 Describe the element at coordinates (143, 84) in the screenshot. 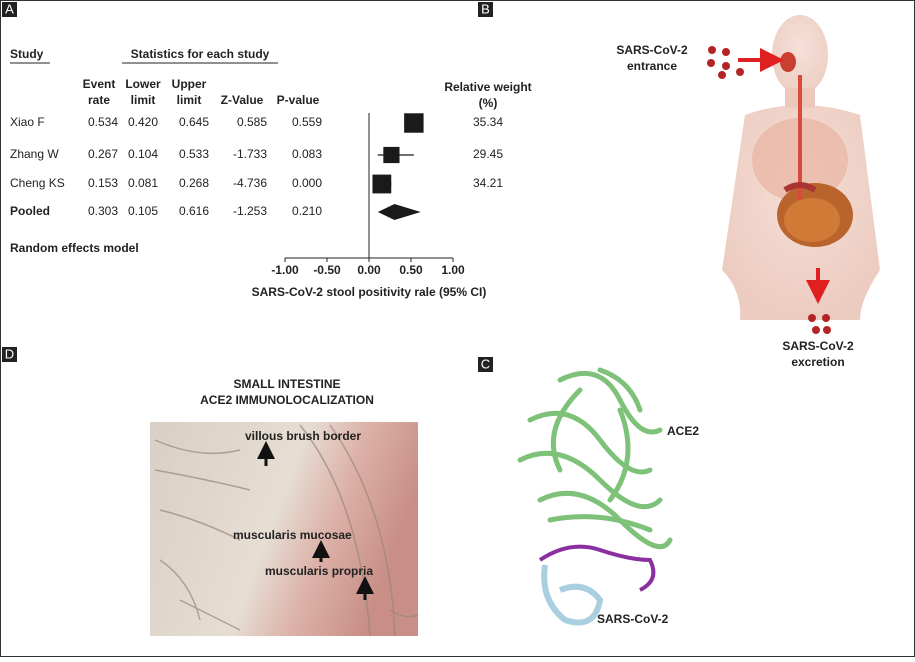

I see `column-header: Lower` at that location.